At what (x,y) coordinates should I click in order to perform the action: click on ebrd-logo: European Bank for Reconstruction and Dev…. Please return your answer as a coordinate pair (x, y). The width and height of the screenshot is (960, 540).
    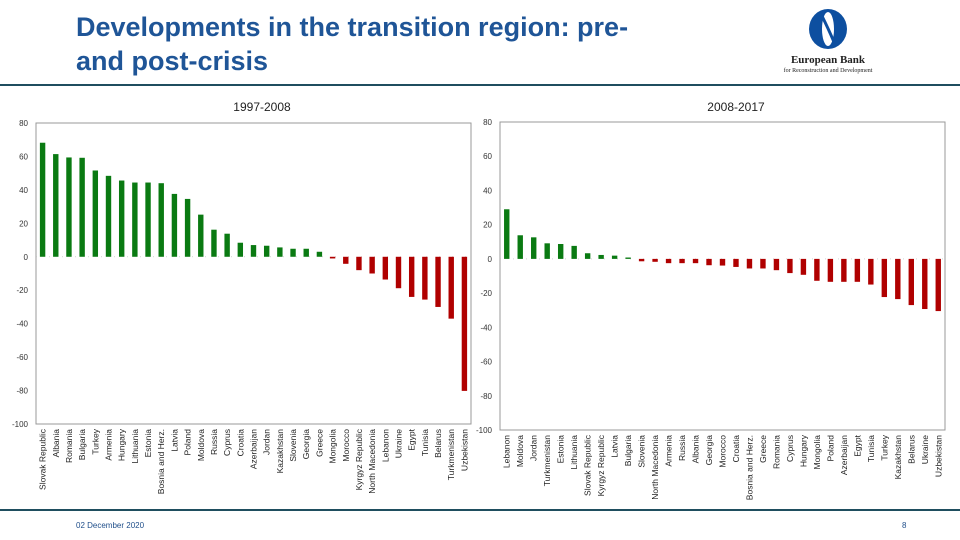
    Looking at the image, I should click on (828, 43).